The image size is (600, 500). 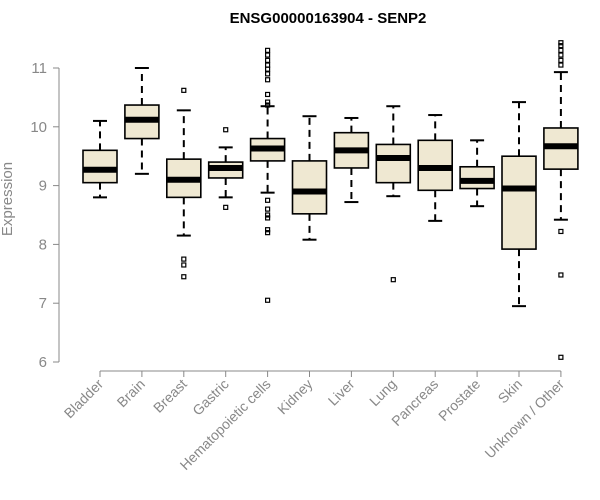 I want to click on y-axis-label: Expression, so click(x=8, y=199).